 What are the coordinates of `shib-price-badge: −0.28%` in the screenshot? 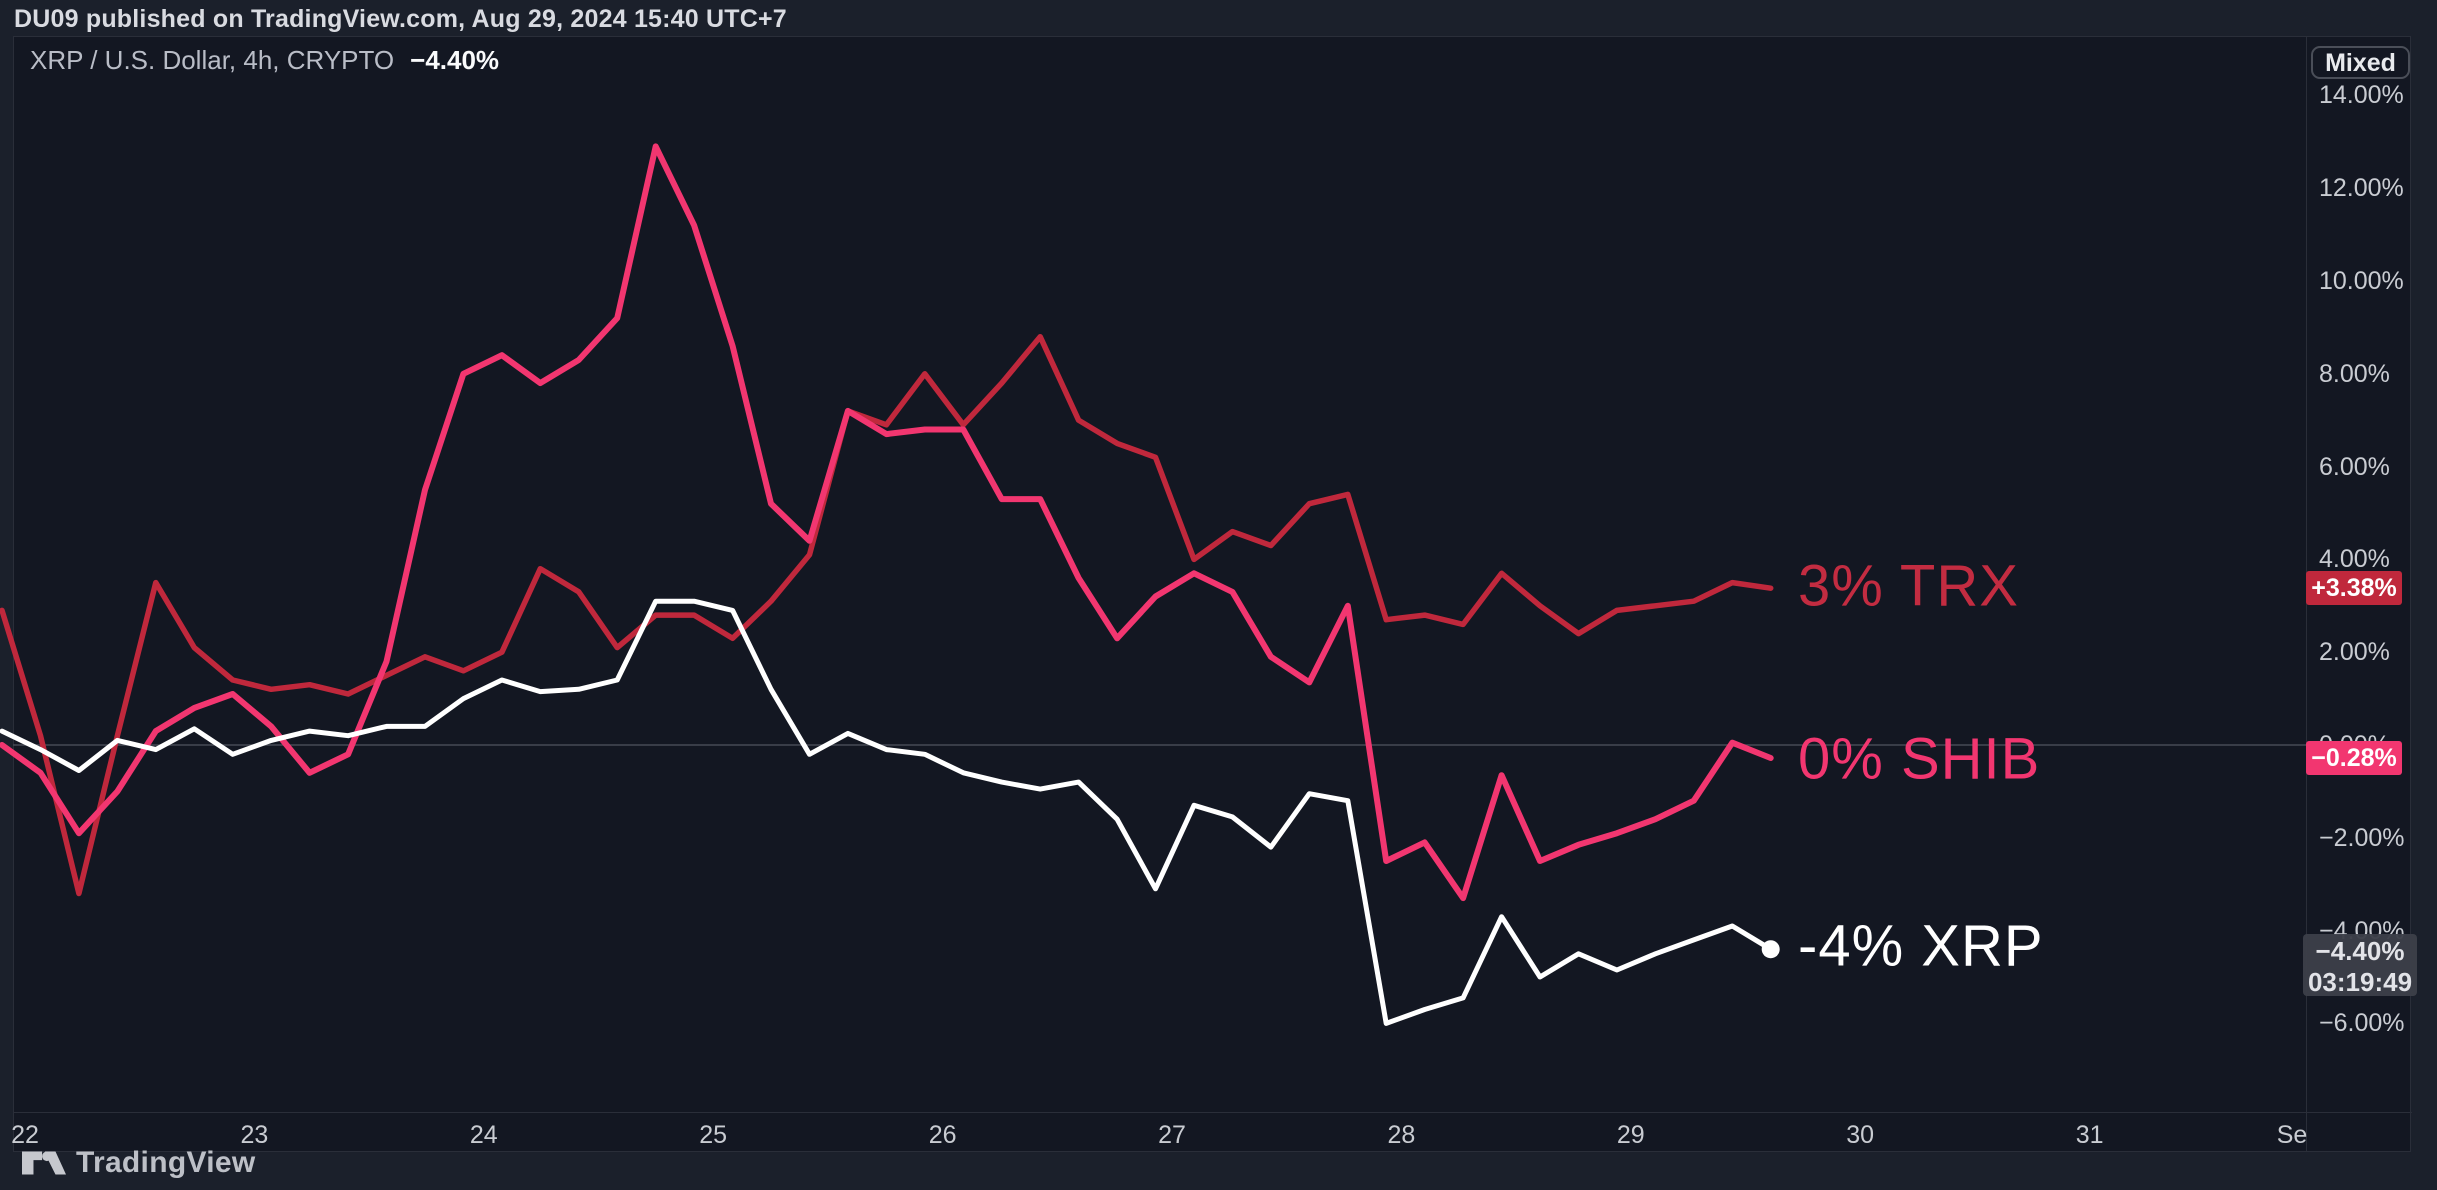 It's located at (2354, 757).